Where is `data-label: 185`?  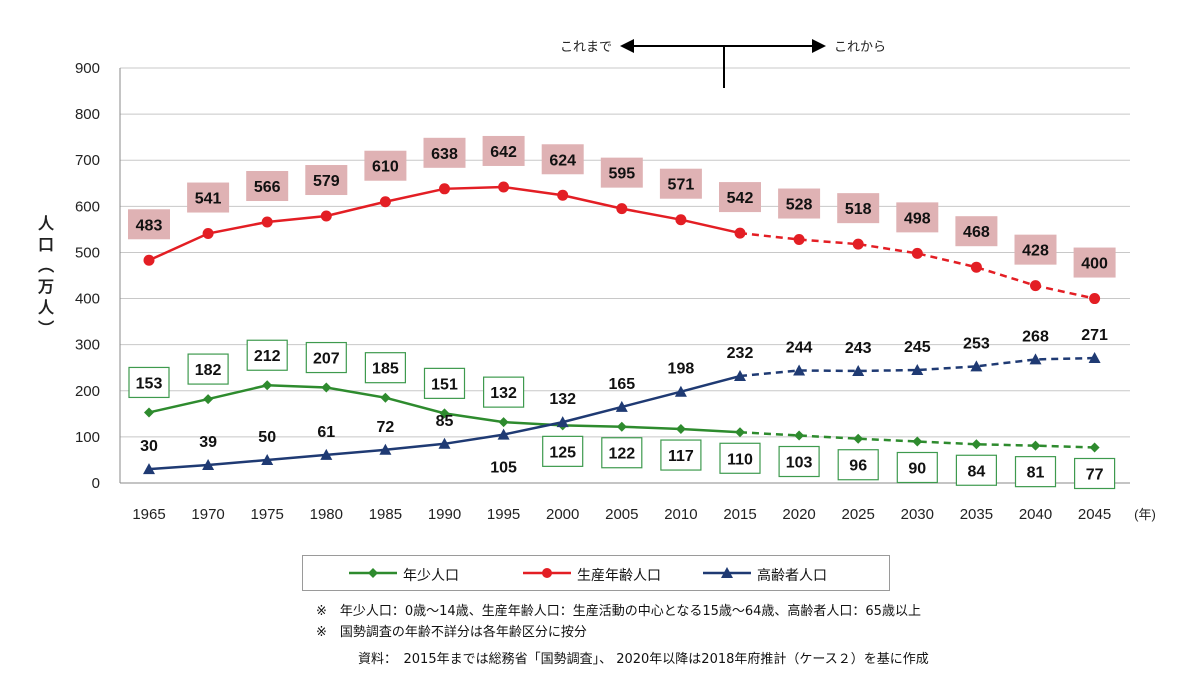 data-label: 185 is located at coordinates (385, 369).